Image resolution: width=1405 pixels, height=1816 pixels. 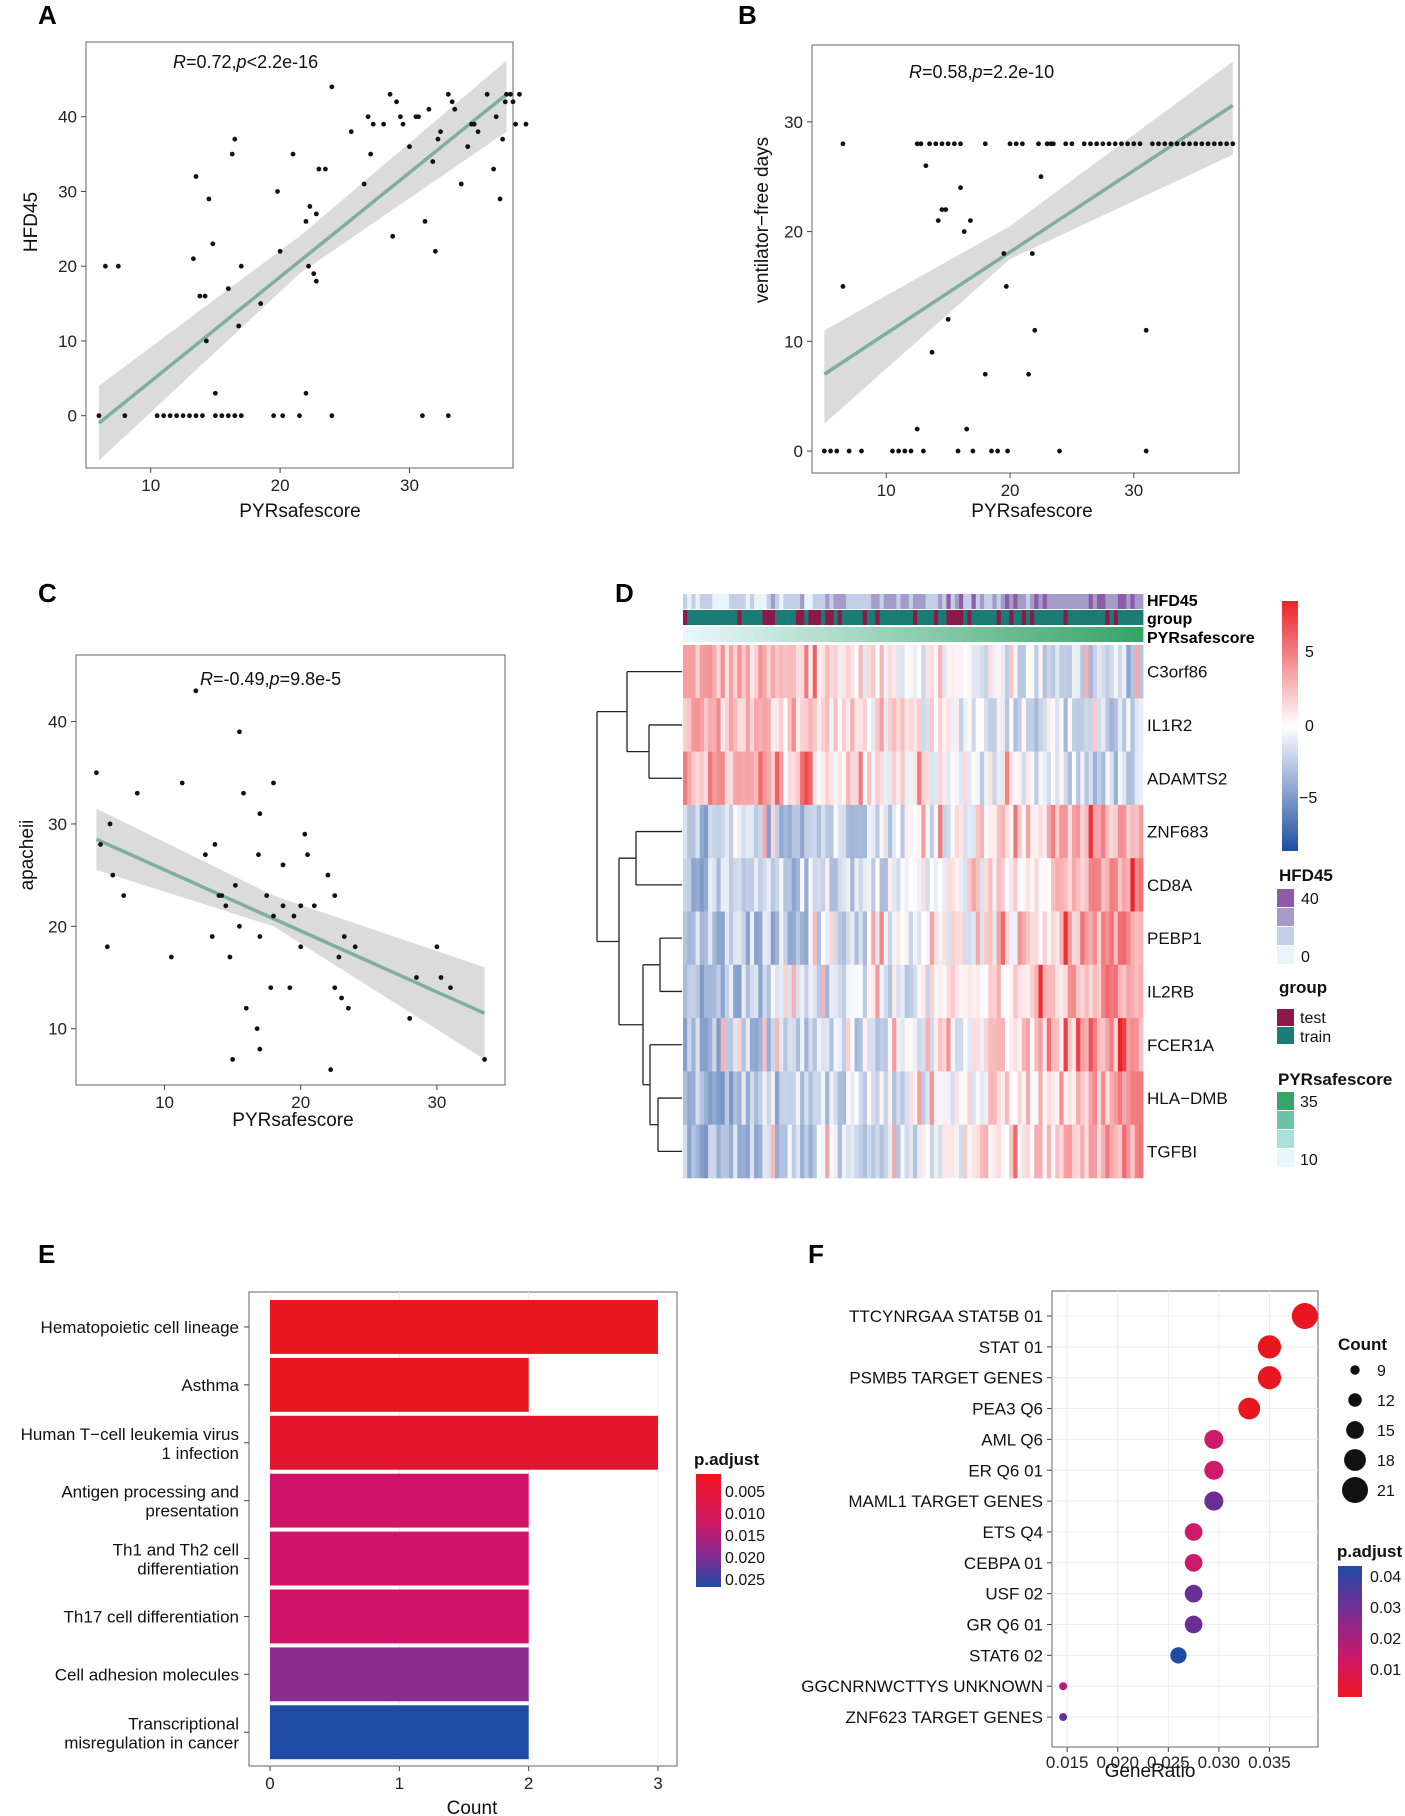 I want to click on x-tick-label: 0.035, so click(x=1269, y=1762).